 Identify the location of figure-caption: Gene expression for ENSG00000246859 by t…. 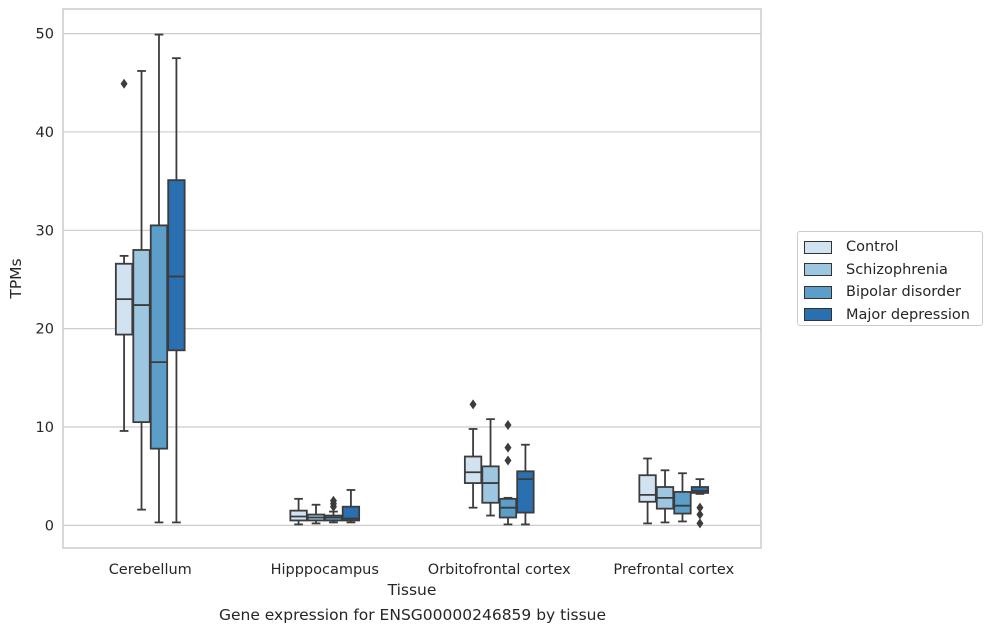
(412, 615).